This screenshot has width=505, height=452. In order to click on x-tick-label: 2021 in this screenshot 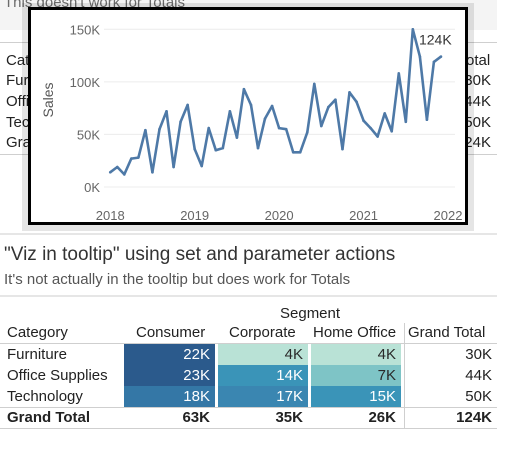, I will do `click(363, 215)`.